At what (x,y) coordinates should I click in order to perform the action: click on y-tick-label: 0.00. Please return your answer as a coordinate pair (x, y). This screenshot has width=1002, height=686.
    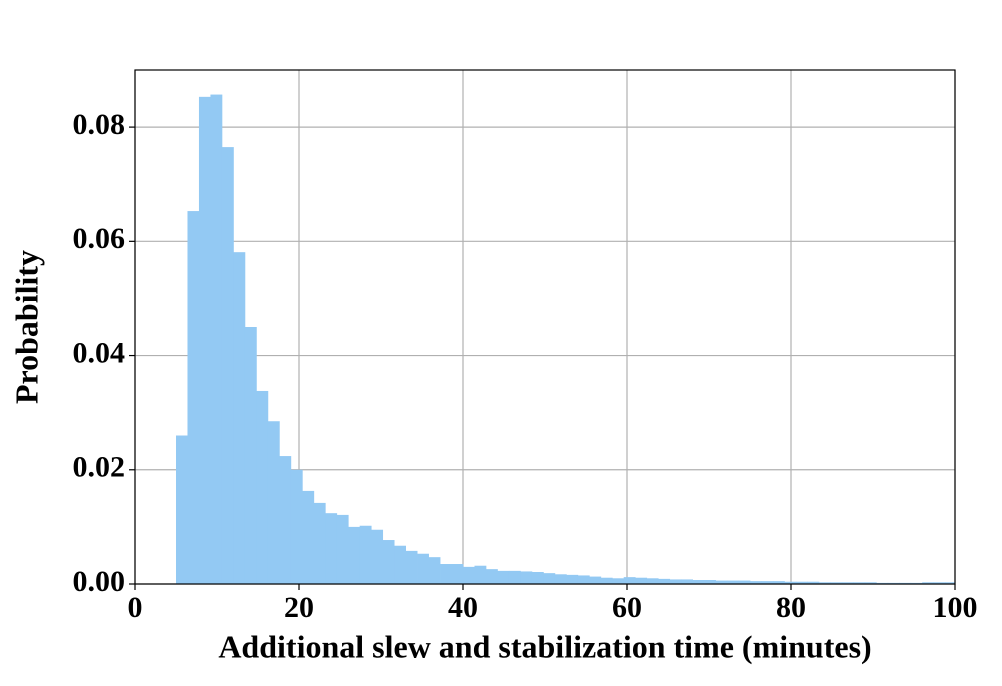
    Looking at the image, I should click on (99, 581).